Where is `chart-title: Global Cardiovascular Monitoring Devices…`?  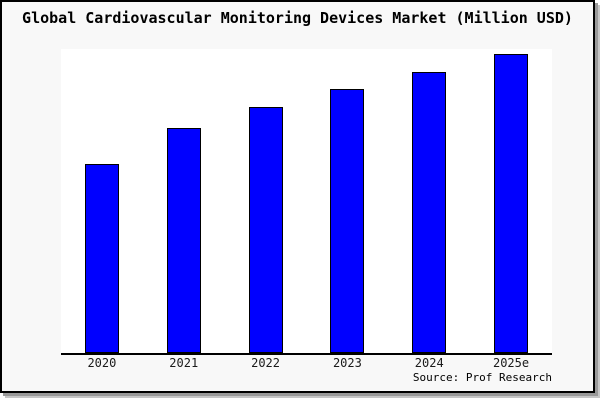
chart-title: Global Cardiovascular Monitoring Devices… is located at coordinates (297, 18).